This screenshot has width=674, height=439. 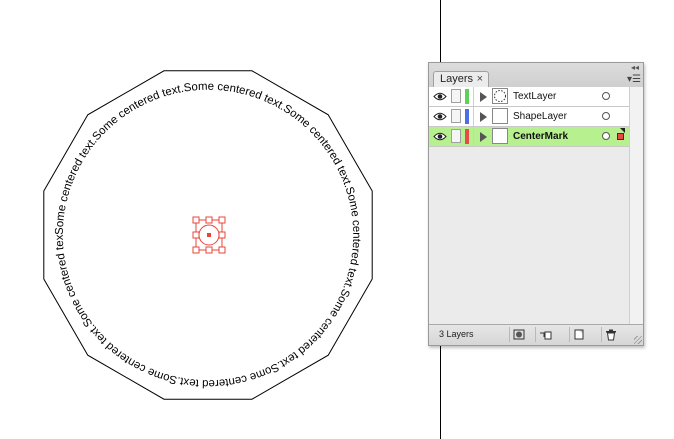 I want to click on center-point, so click(x=209, y=235).